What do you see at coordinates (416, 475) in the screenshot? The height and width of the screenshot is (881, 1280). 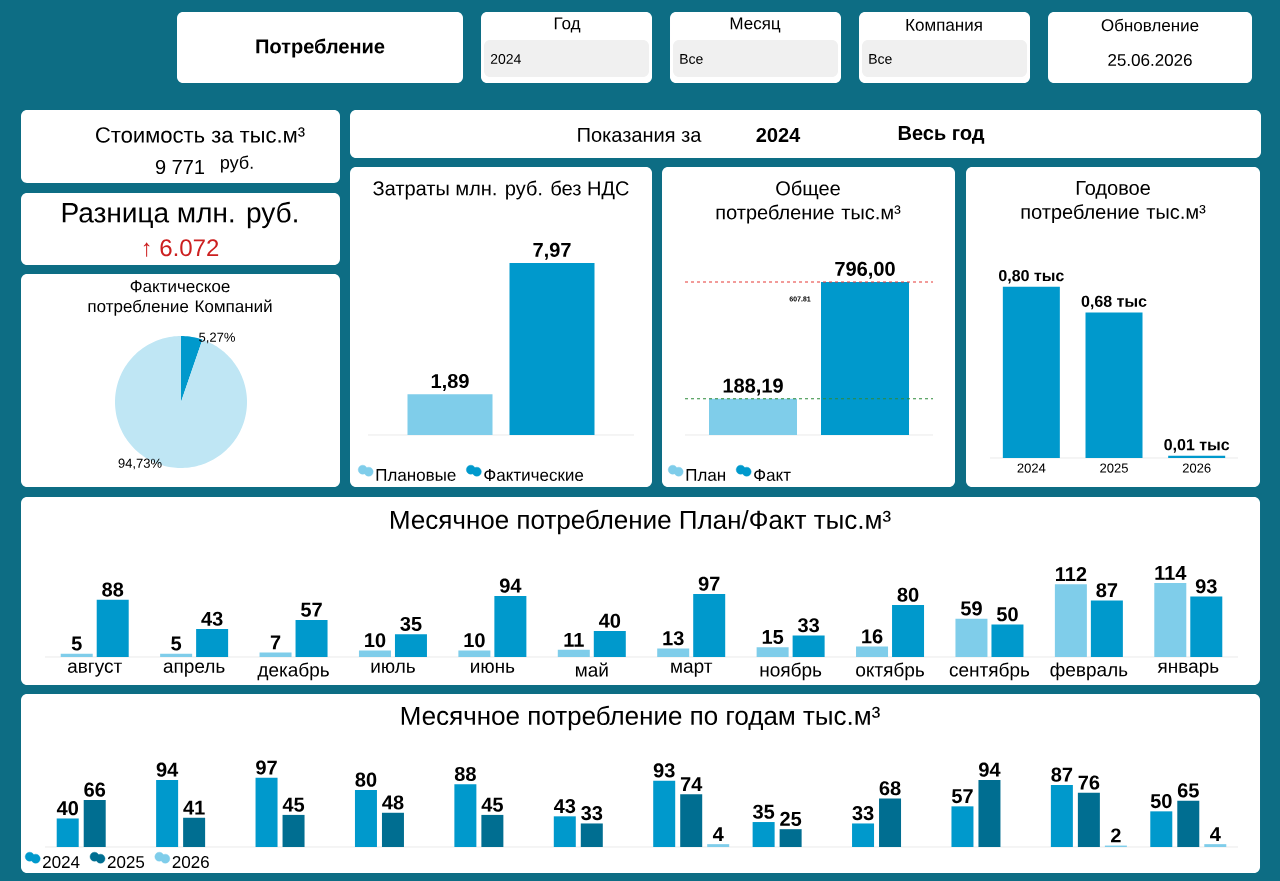 I see `legend-label: Плановые` at bounding box center [416, 475].